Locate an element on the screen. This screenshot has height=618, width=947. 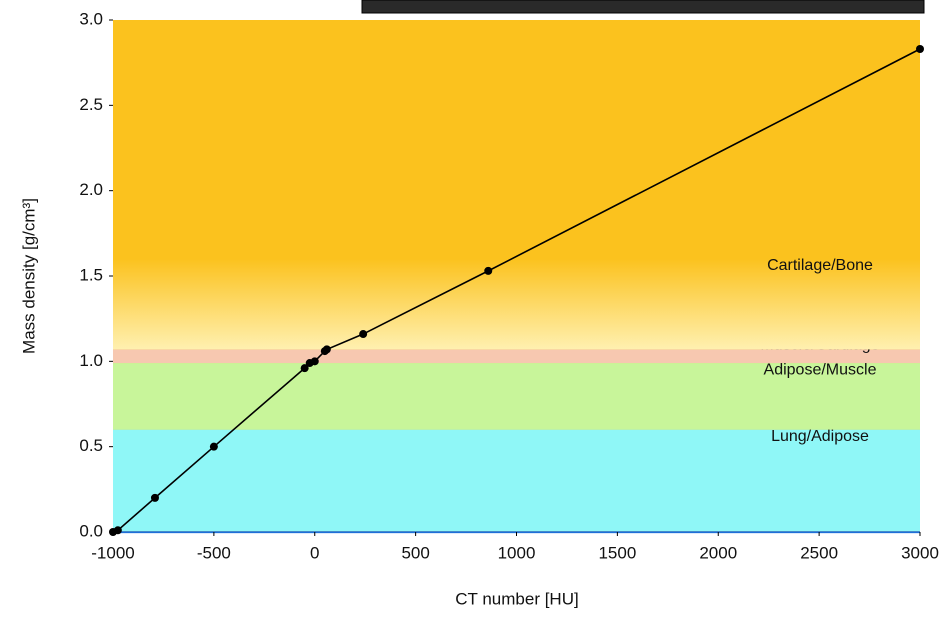
x-tick-label: 500 is located at coordinates (415, 552).